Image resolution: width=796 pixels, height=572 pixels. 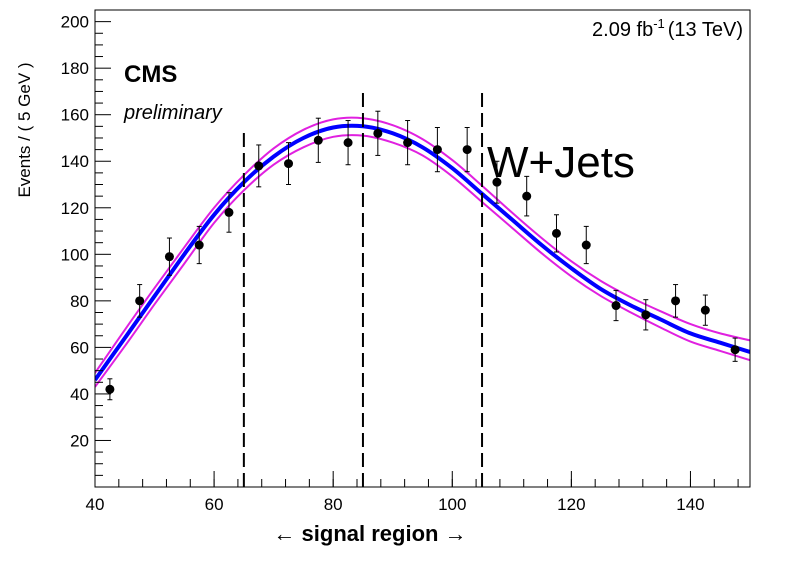 I want to click on x-tick-label: 120, so click(x=571, y=504).